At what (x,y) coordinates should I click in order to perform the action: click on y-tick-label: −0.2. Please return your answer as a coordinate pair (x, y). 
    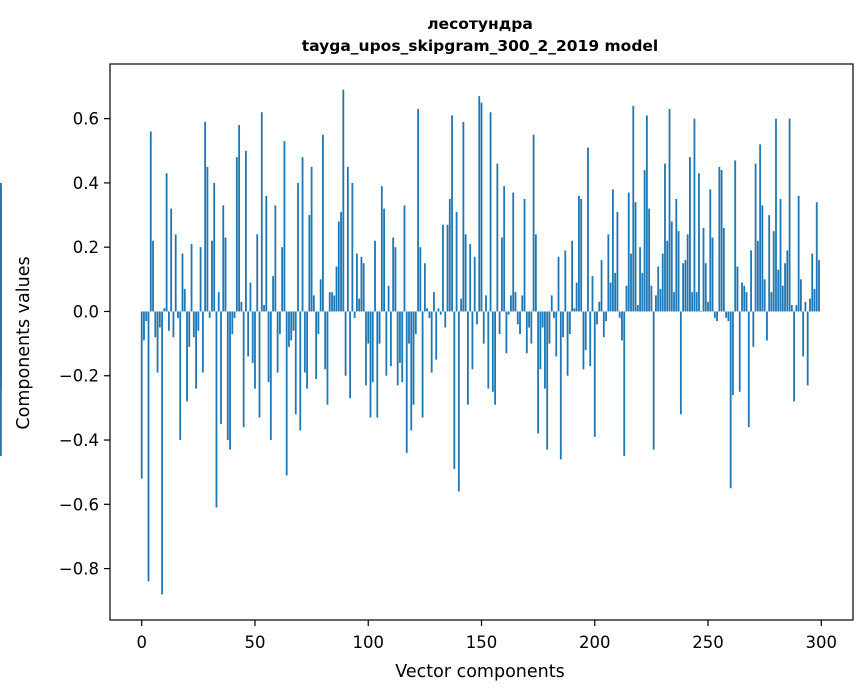
    Looking at the image, I should click on (79, 376).